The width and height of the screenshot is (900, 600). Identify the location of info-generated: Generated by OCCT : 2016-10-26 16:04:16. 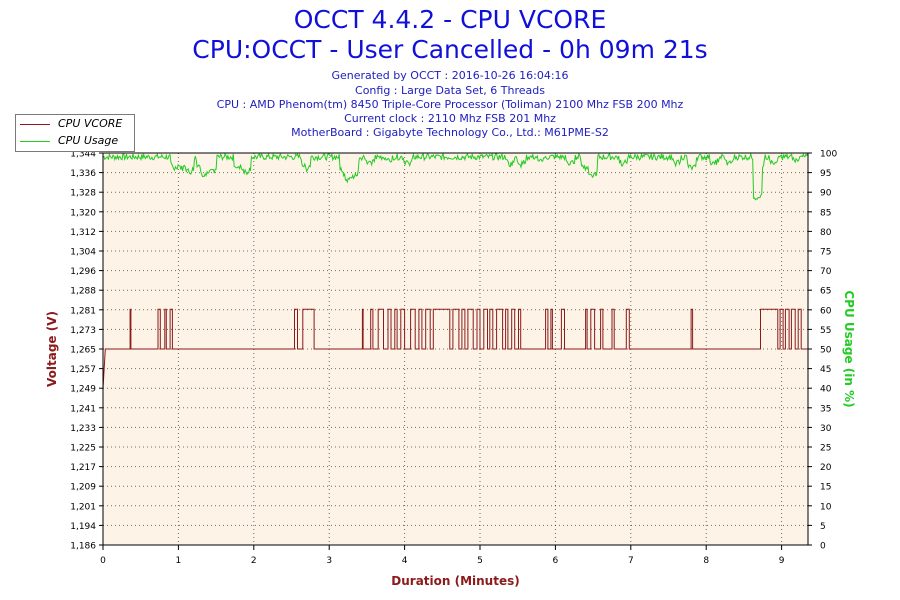
(450, 75).